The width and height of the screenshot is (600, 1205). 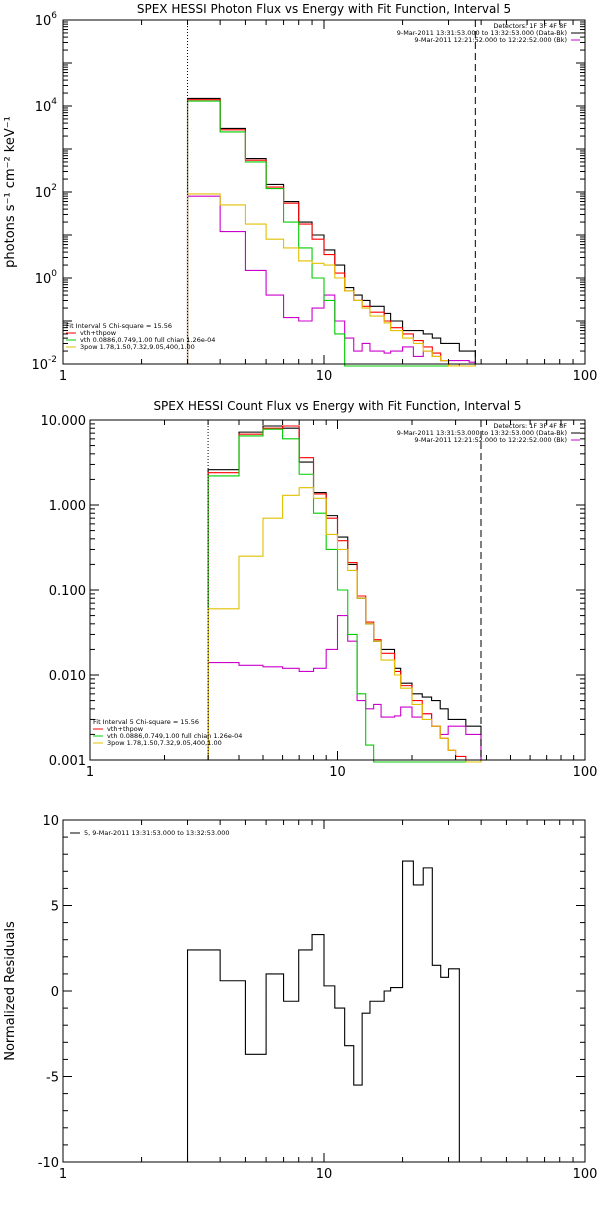 I want to click on y-axis-label: Normalized Residuals, so click(x=10, y=991).